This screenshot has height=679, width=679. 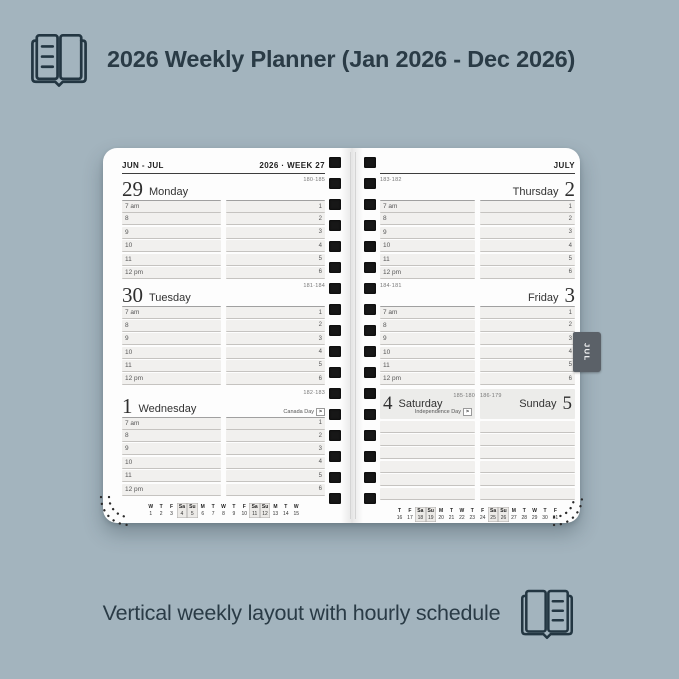 I want to click on hour-row: 11 5, so click(x=223, y=366).